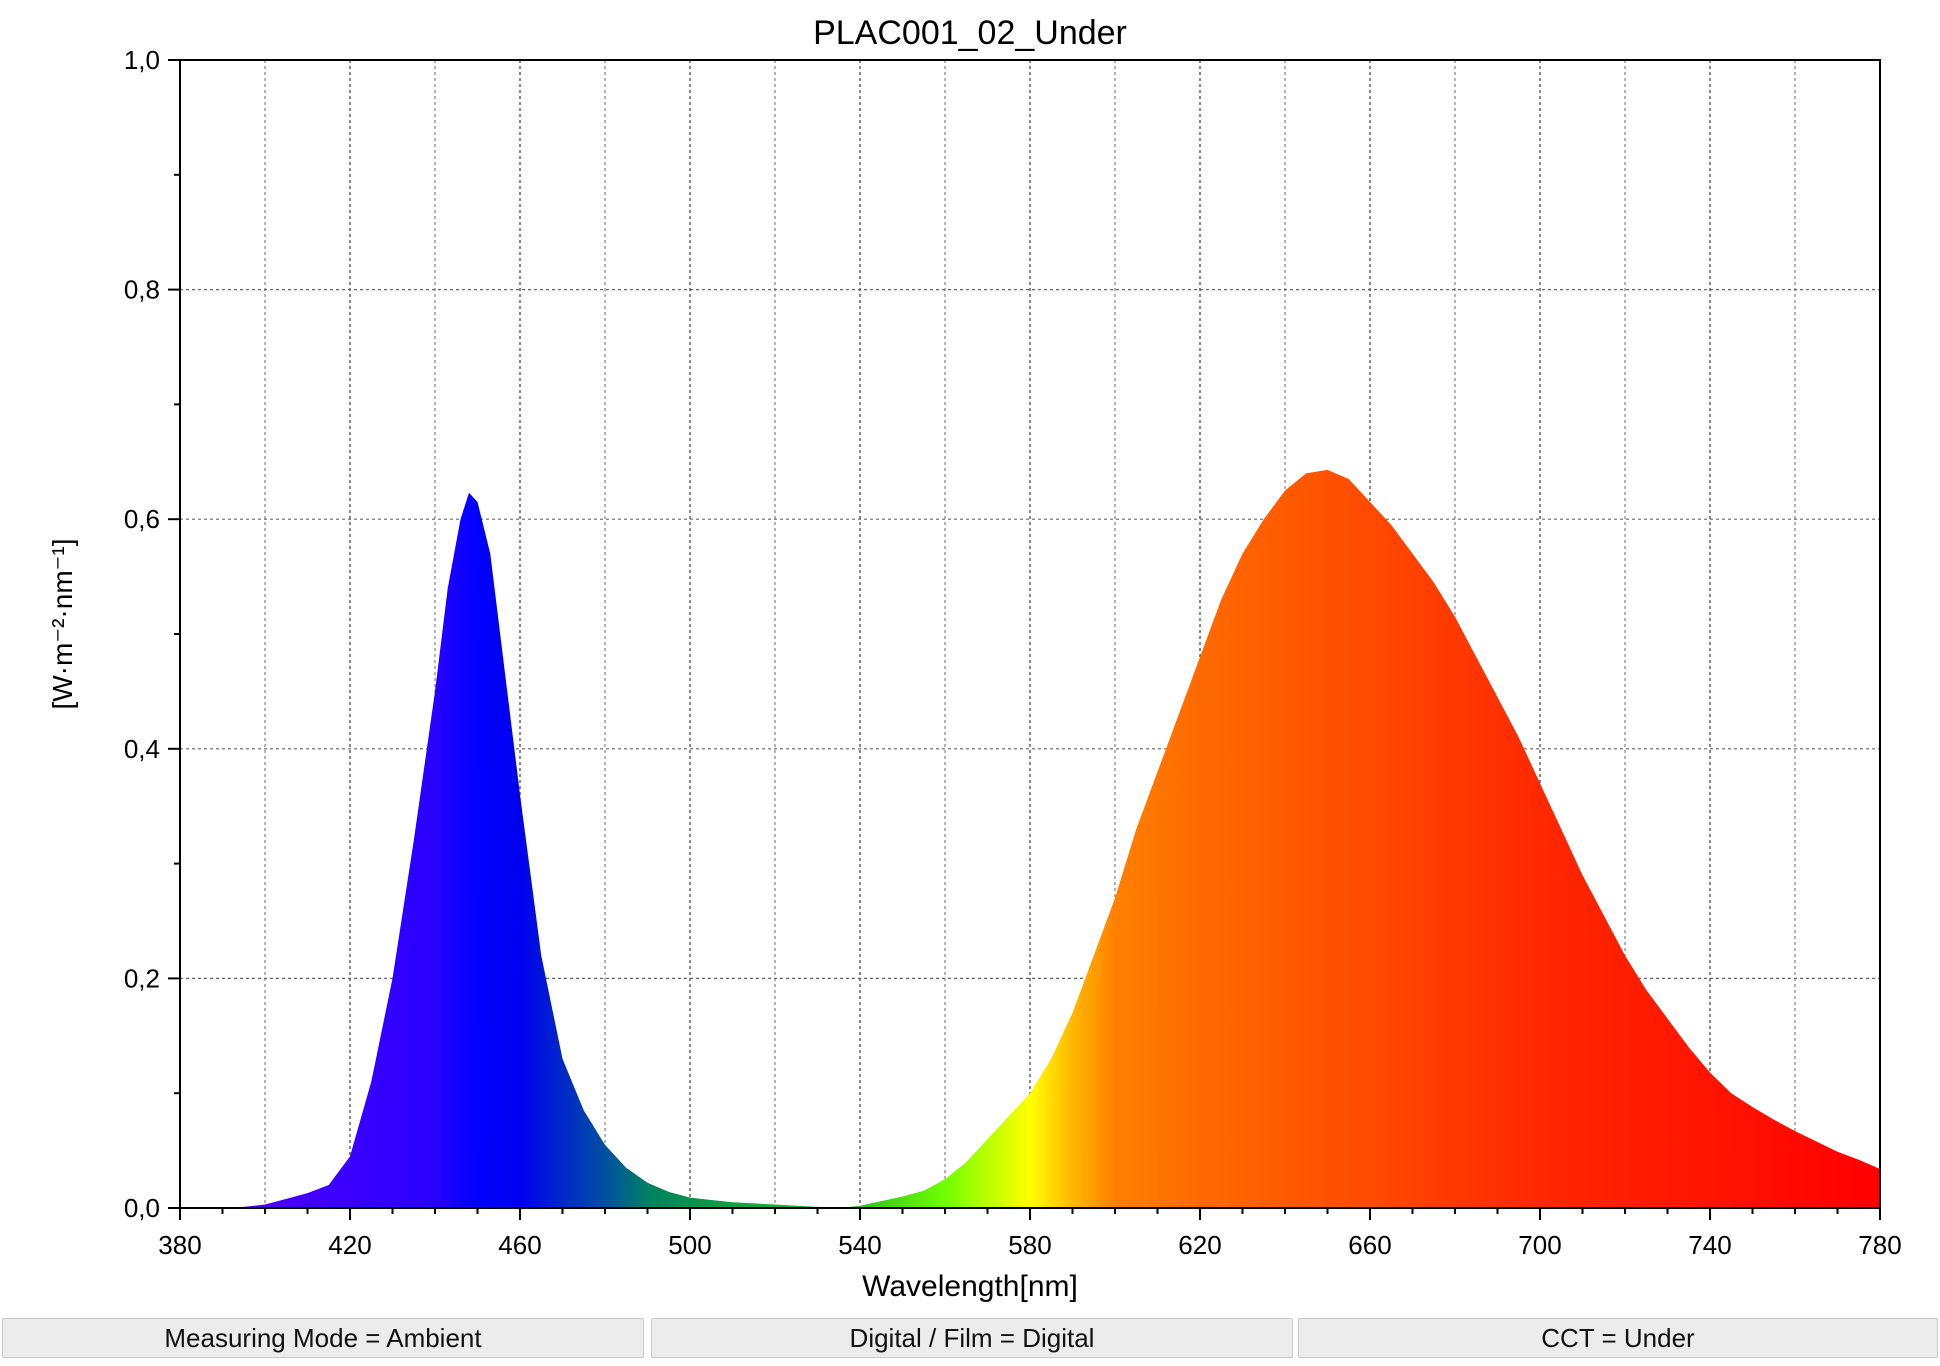  What do you see at coordinates (972, 1338) in the screenshot?
I see `digital-film-field: Digital / Film = Digital` at bounding box center [972, 1338].